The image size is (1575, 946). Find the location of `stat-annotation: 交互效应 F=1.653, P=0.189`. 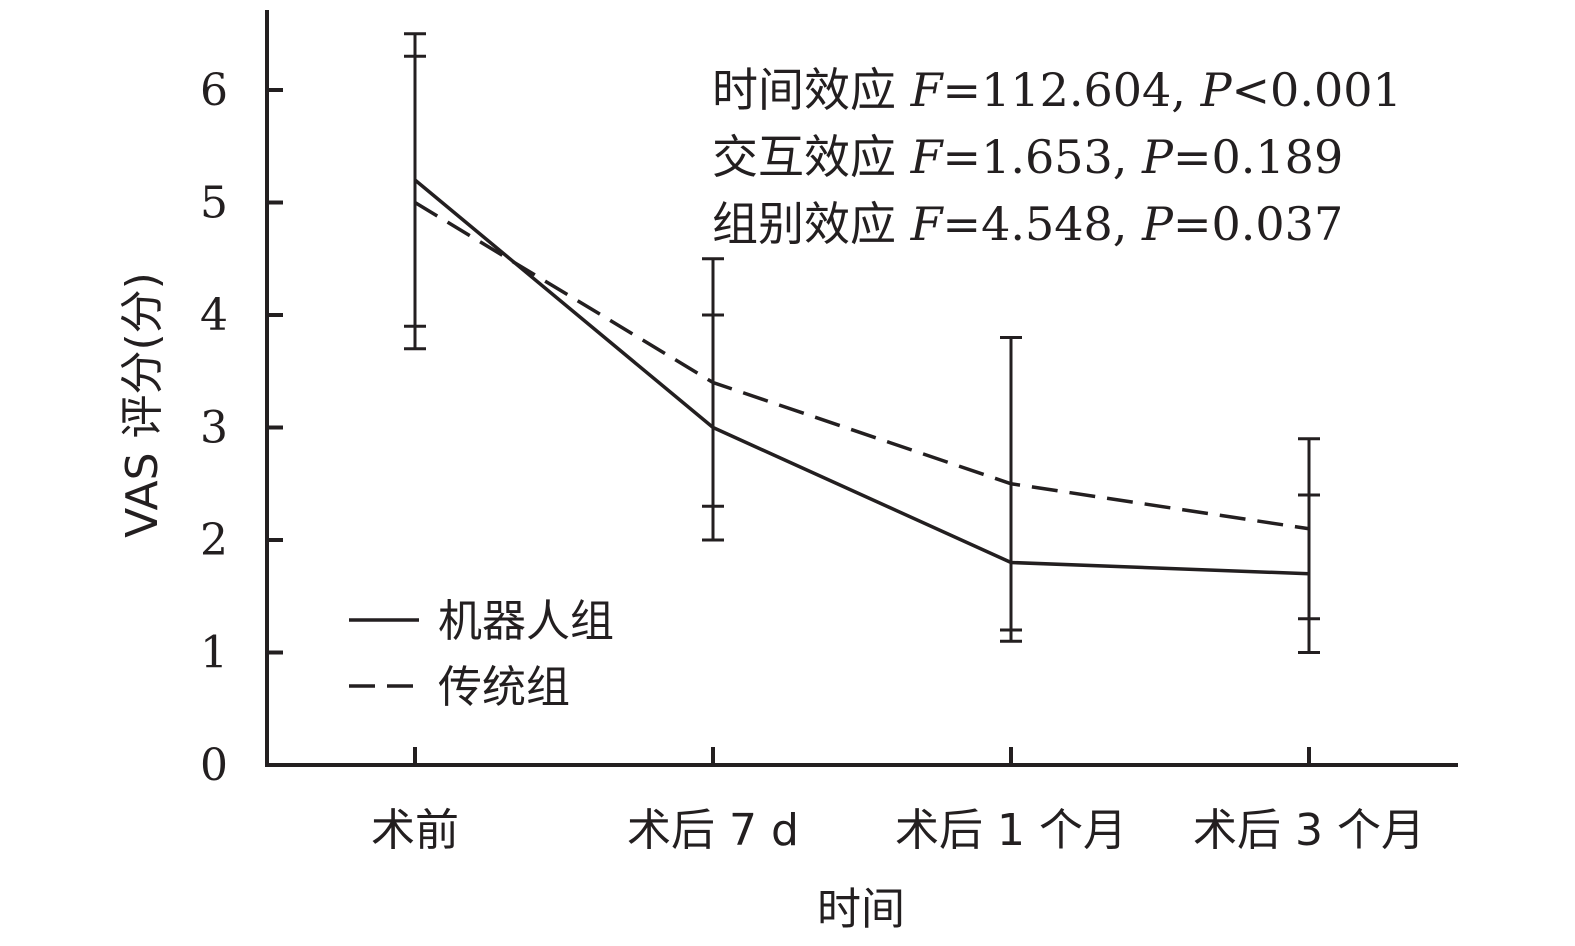

stat-annotation: 交互效应 F=1.653, P=0.189 is located at coordinates (1027, 157).